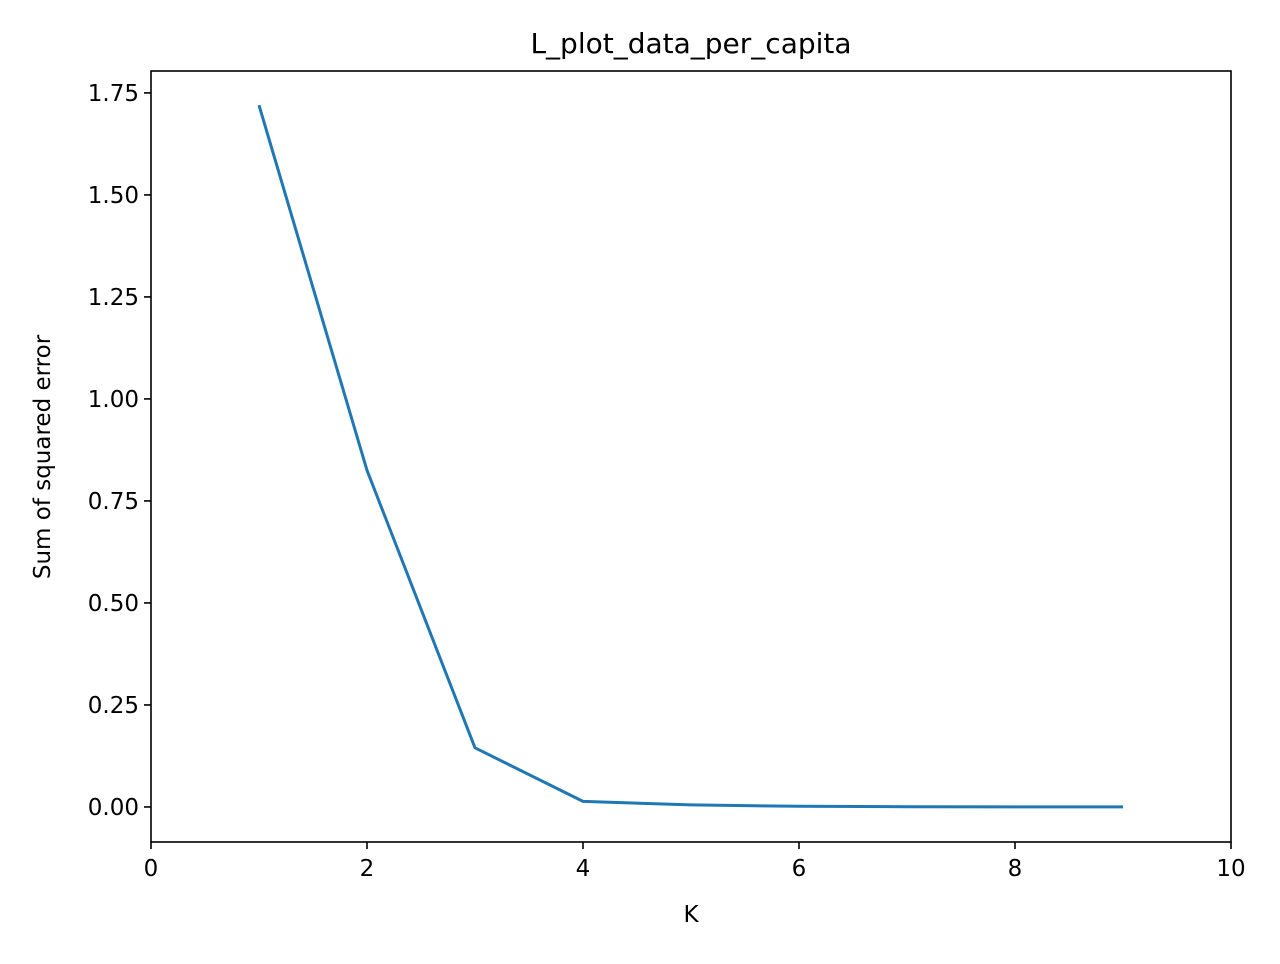  Describe the element at coordinates (113, 706) in the screenshot. I see `y-tick-label: 0.25` at that location.